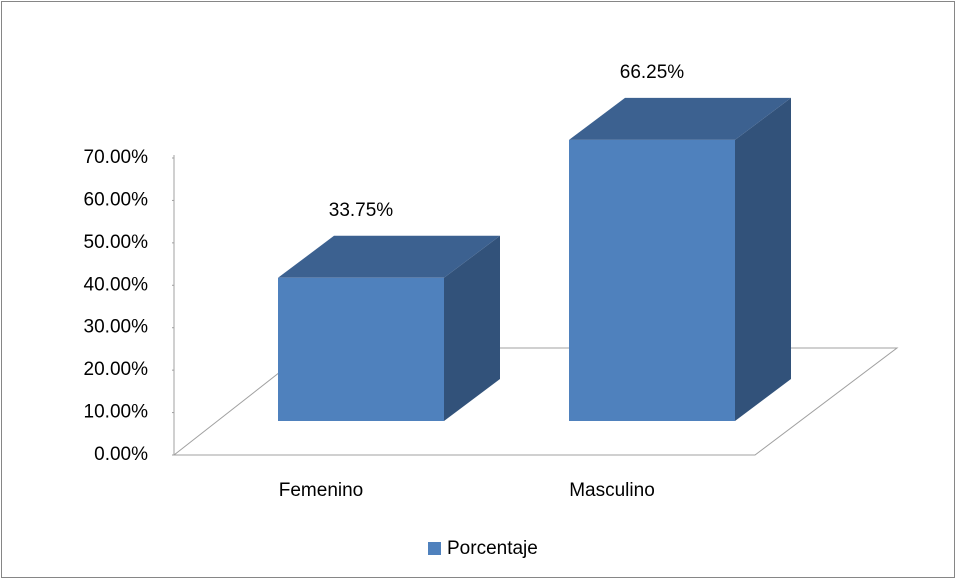  Describe the element at coordinates (116, 412) in the screenshot. I see `y-tick-label: 10.00%` at that location.